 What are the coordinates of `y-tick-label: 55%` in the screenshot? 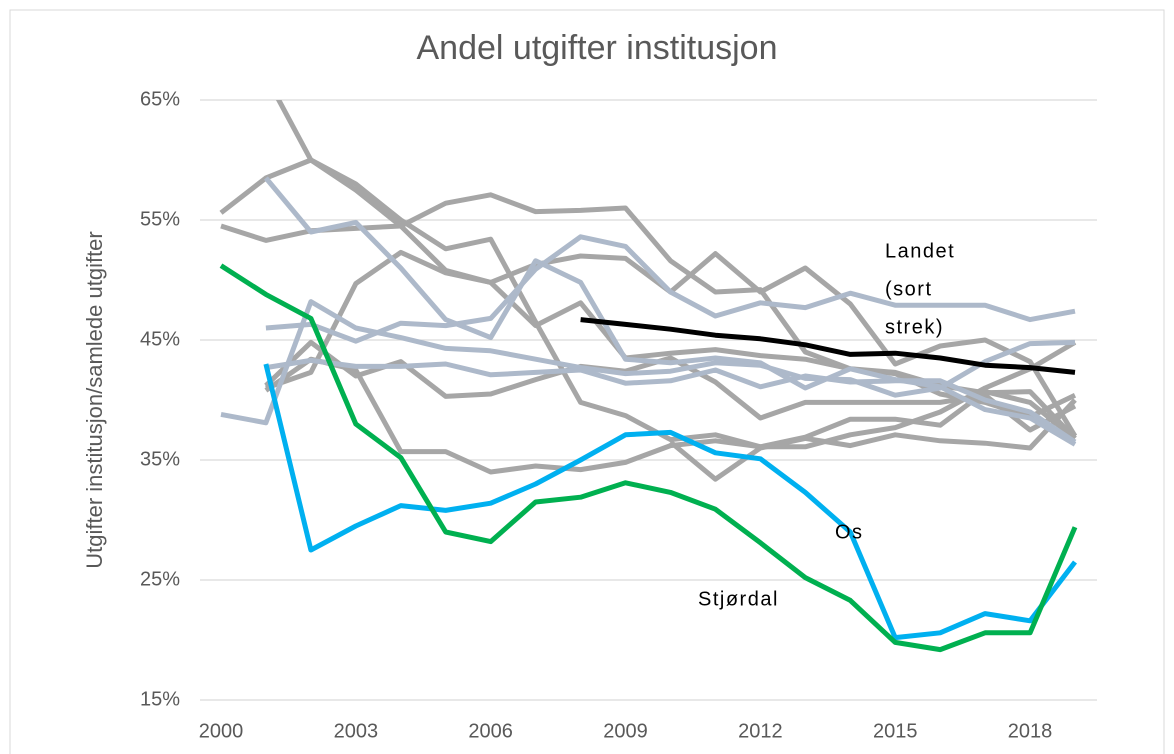 It's located at (160, 219).